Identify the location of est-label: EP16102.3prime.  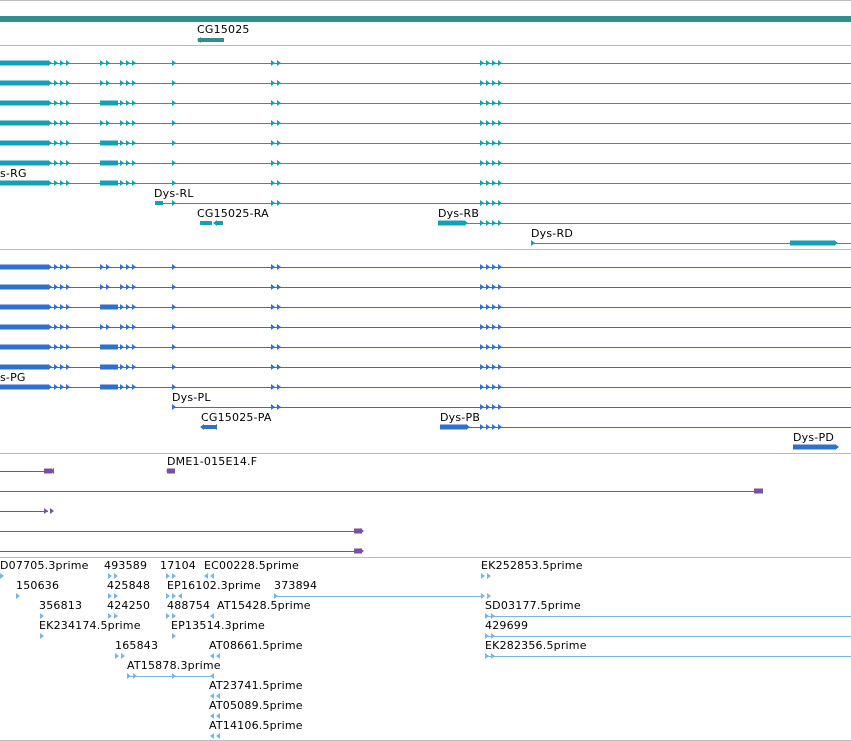
(214, 585).